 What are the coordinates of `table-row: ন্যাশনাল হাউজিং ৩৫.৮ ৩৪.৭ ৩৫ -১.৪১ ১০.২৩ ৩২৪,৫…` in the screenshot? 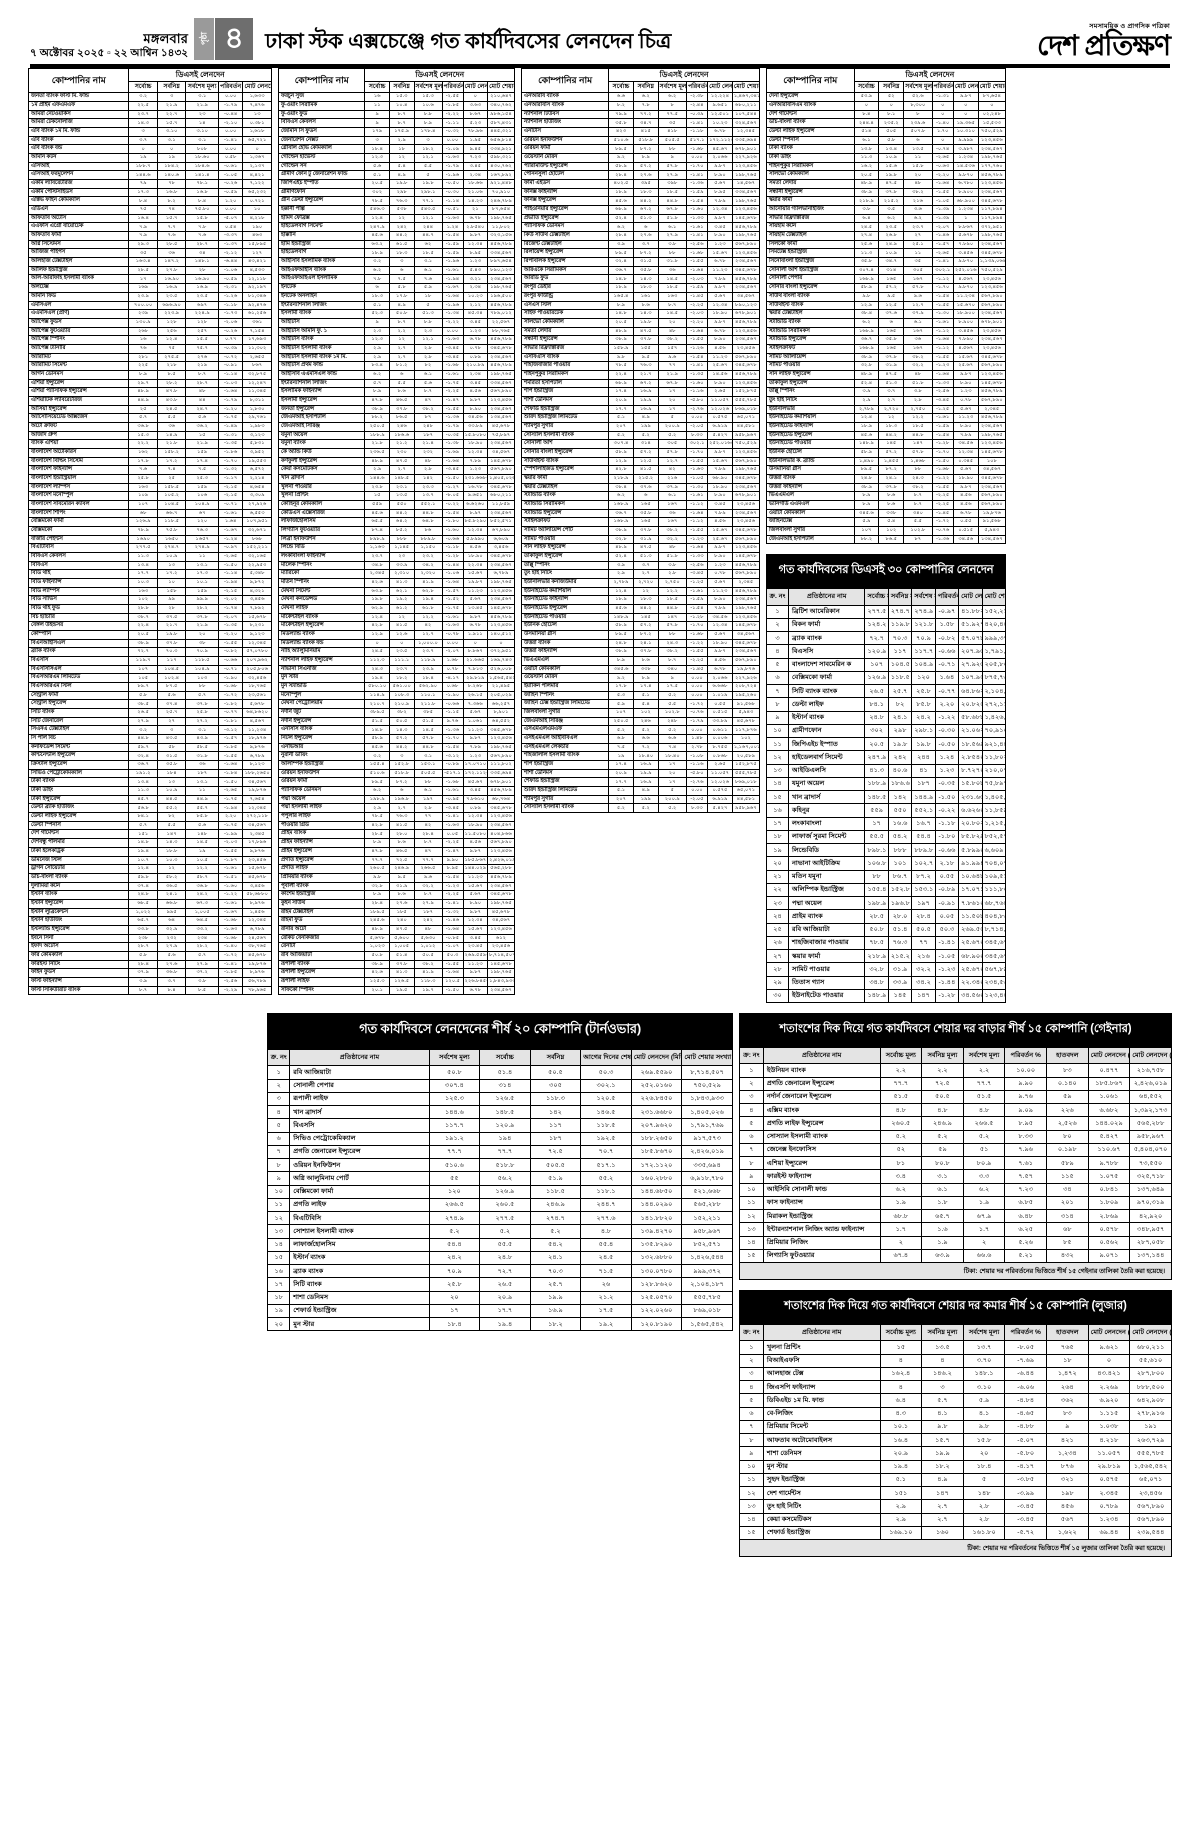 It's located at (640, 123).